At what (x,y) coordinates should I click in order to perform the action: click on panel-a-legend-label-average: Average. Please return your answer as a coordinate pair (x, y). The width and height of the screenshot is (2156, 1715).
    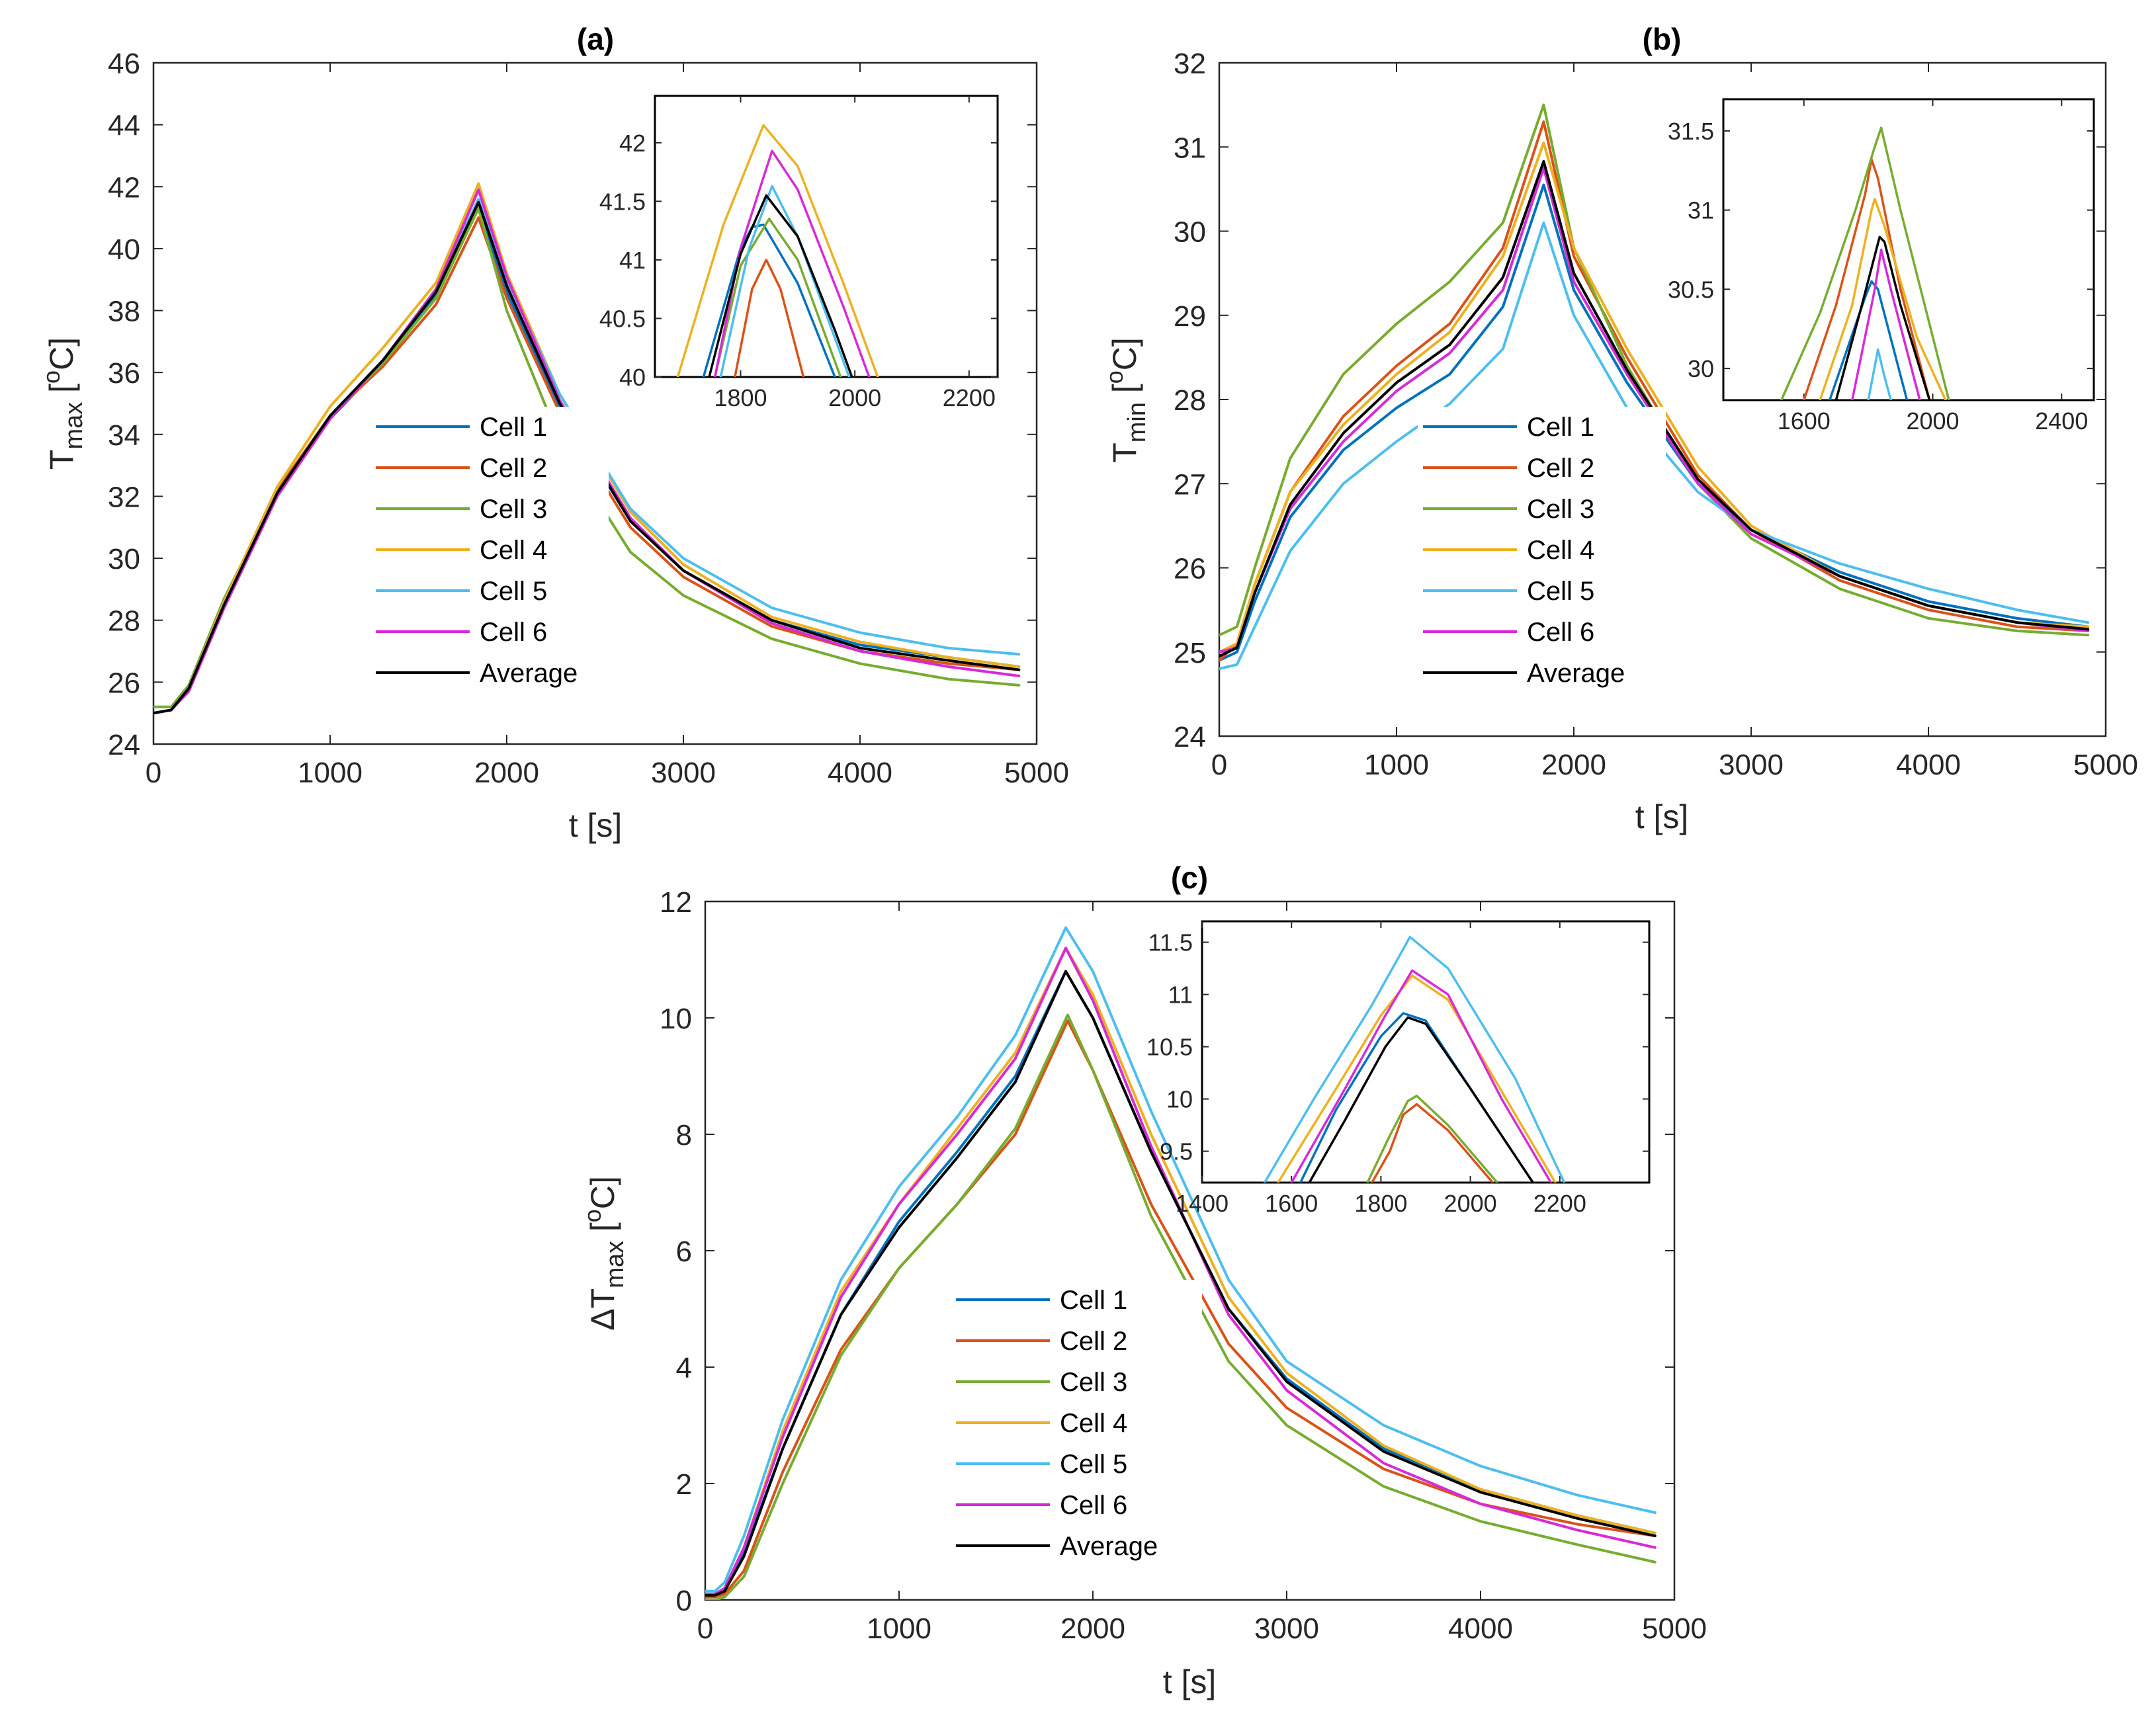
    Looking at the image, I should click on (529, 674).